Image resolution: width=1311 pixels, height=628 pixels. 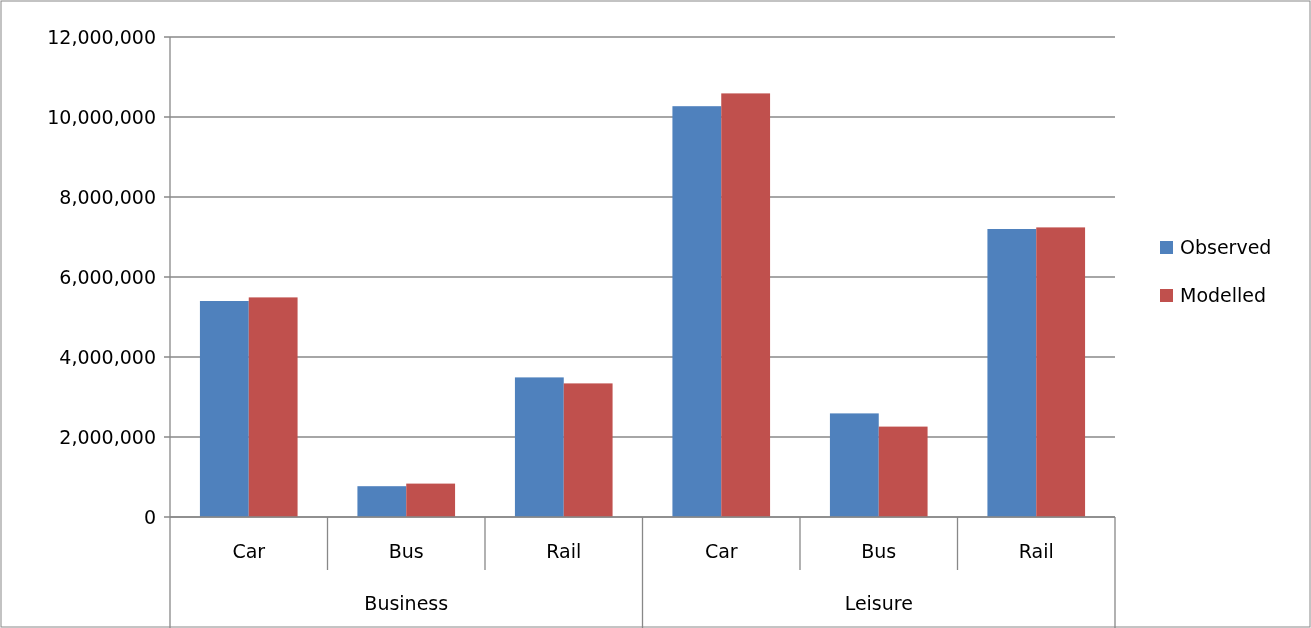 I want to click on y-tick-label: 4,000,000, so click(x=107, y=356).